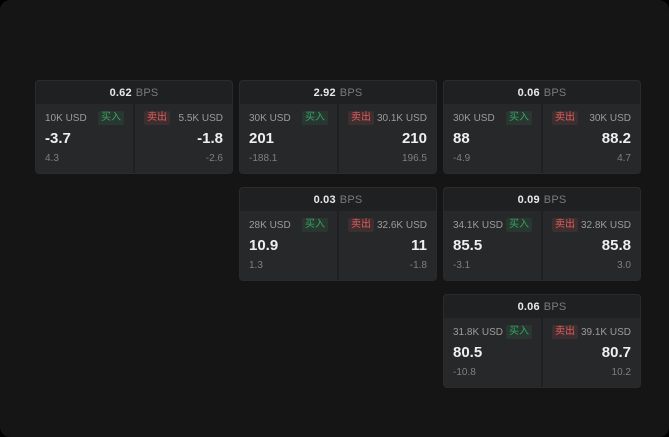 This screenshot has width=669, height=437. I want to click on sell-size: 32.6K USD, so click(401, 225).